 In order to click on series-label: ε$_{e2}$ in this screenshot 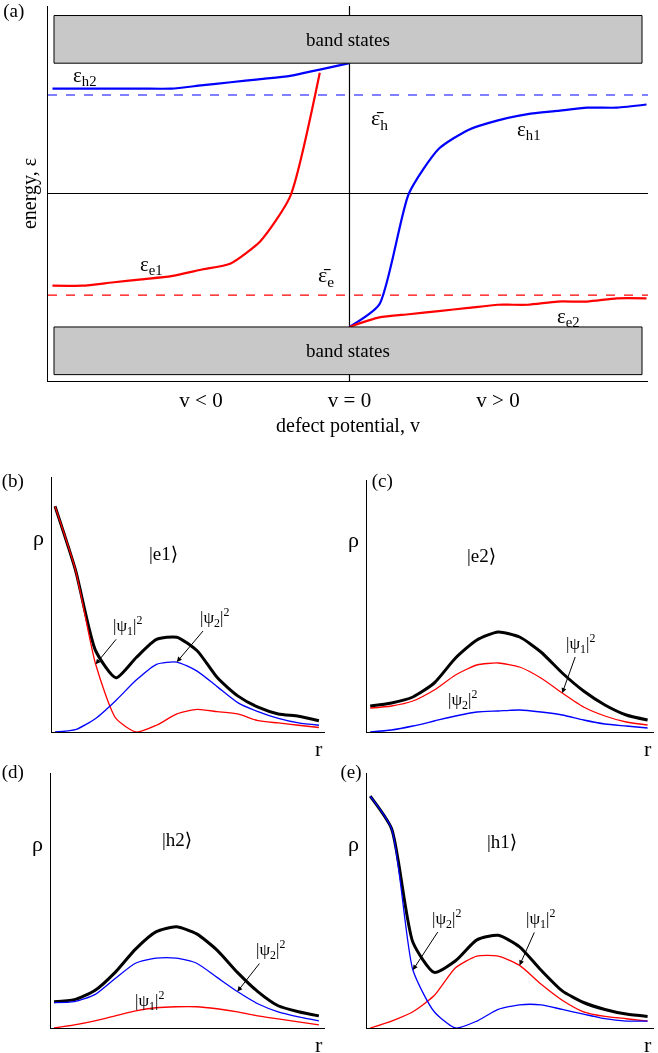, I will do `click(568, 317)`.